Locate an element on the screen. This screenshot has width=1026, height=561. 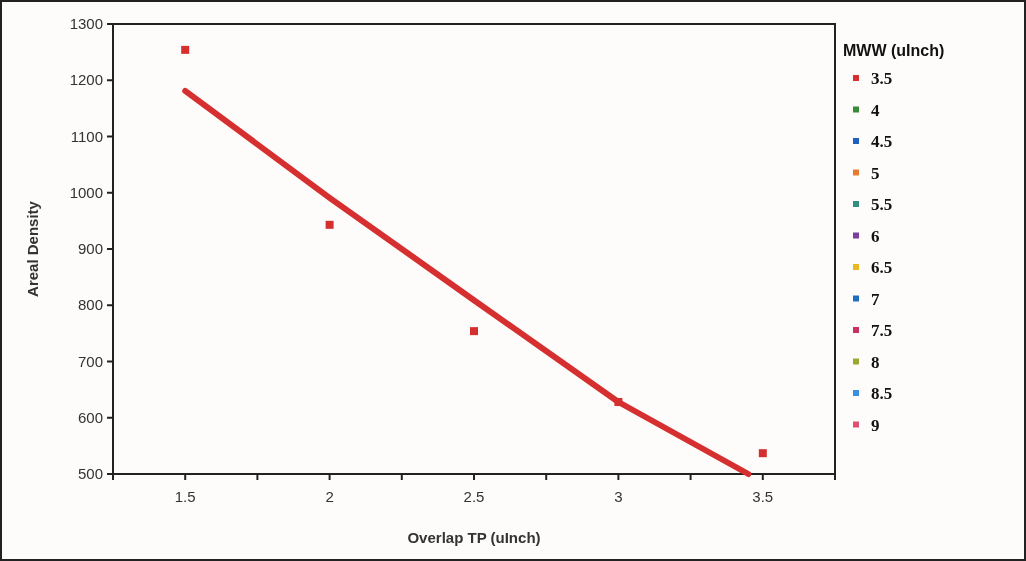
x-tick-label: 2 is located at coordinates (329, 496).